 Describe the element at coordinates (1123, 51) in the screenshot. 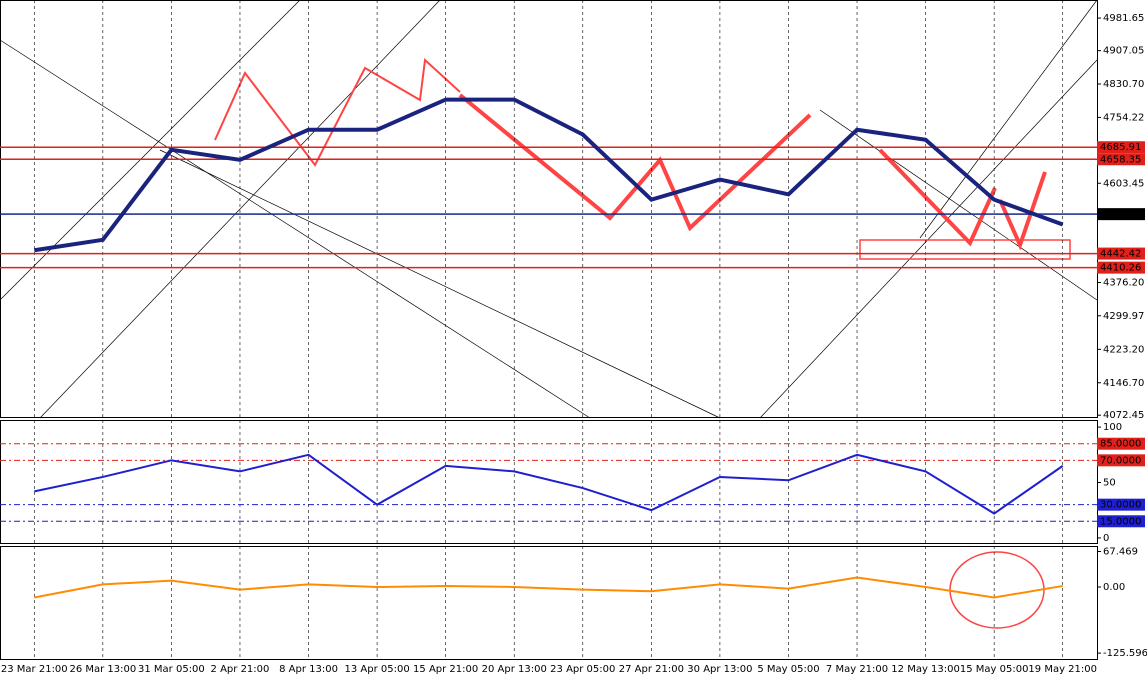

I see `y-tick-label: 4907.05` at that location.